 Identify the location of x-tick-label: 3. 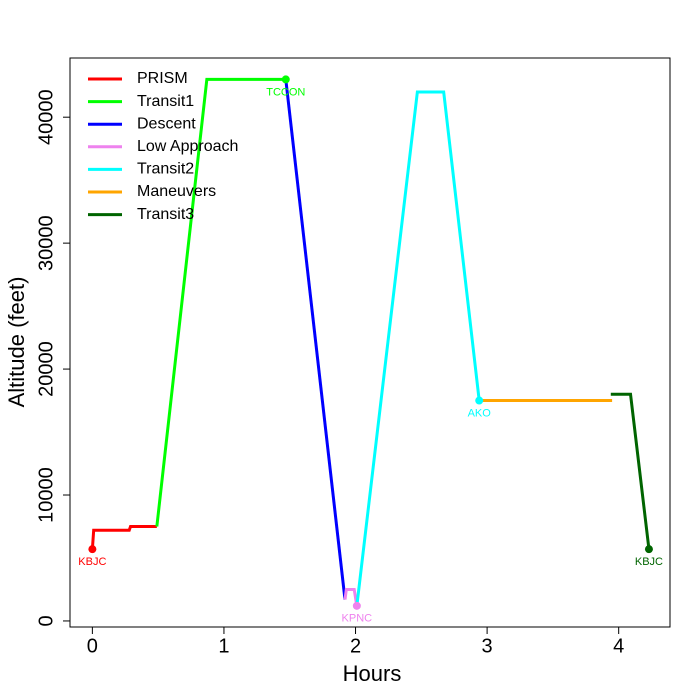
(487, 646).